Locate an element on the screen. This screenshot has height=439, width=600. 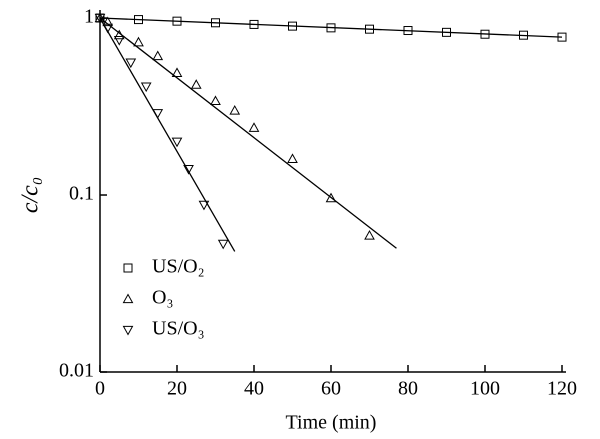
legend-label: US/O₂ is located at coordinates (178, 267).